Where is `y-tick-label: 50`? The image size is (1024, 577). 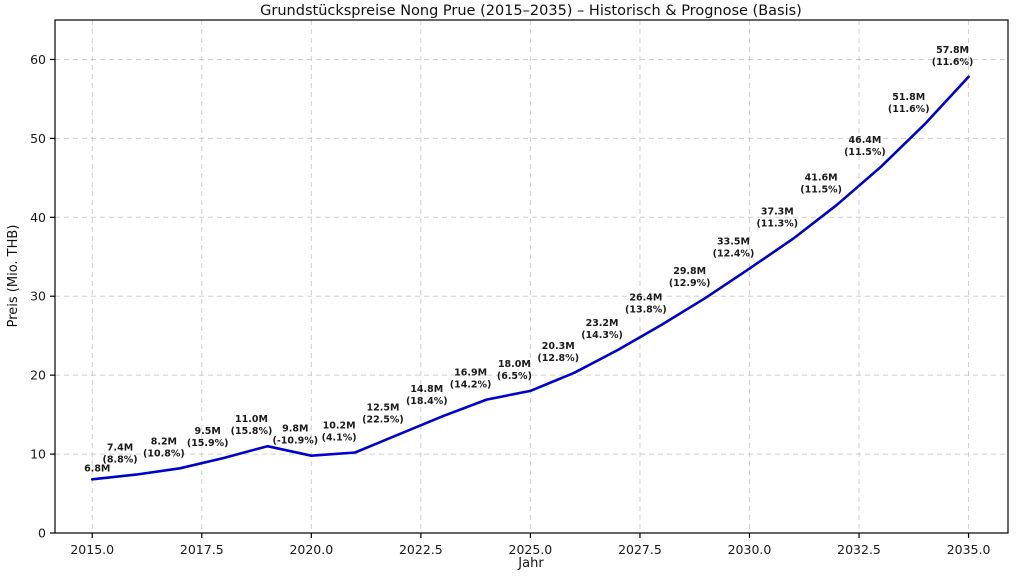
y-tick-label: 50 is located at coordinates (38, 138).